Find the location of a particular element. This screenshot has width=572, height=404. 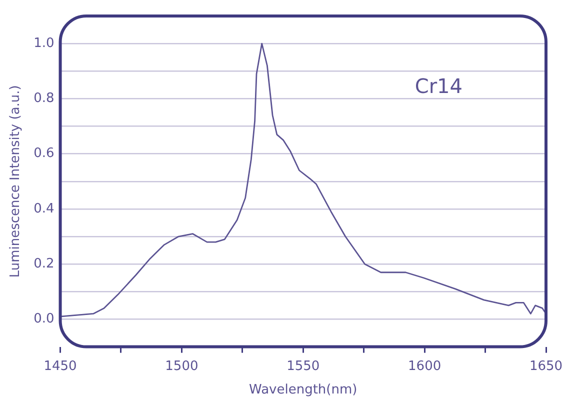

y-tick-label: 0.4 is located at coordinates (44, 208).